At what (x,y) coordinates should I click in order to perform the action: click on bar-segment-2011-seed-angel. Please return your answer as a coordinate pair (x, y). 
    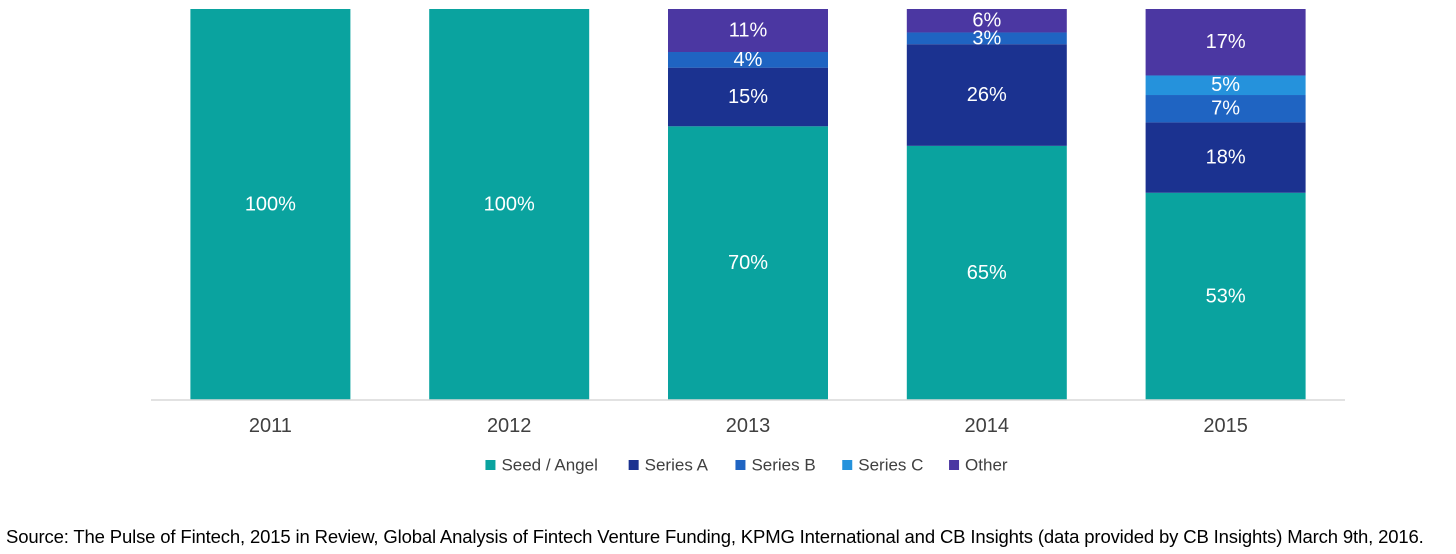
    Looking at the image, I should click on (270, 204).